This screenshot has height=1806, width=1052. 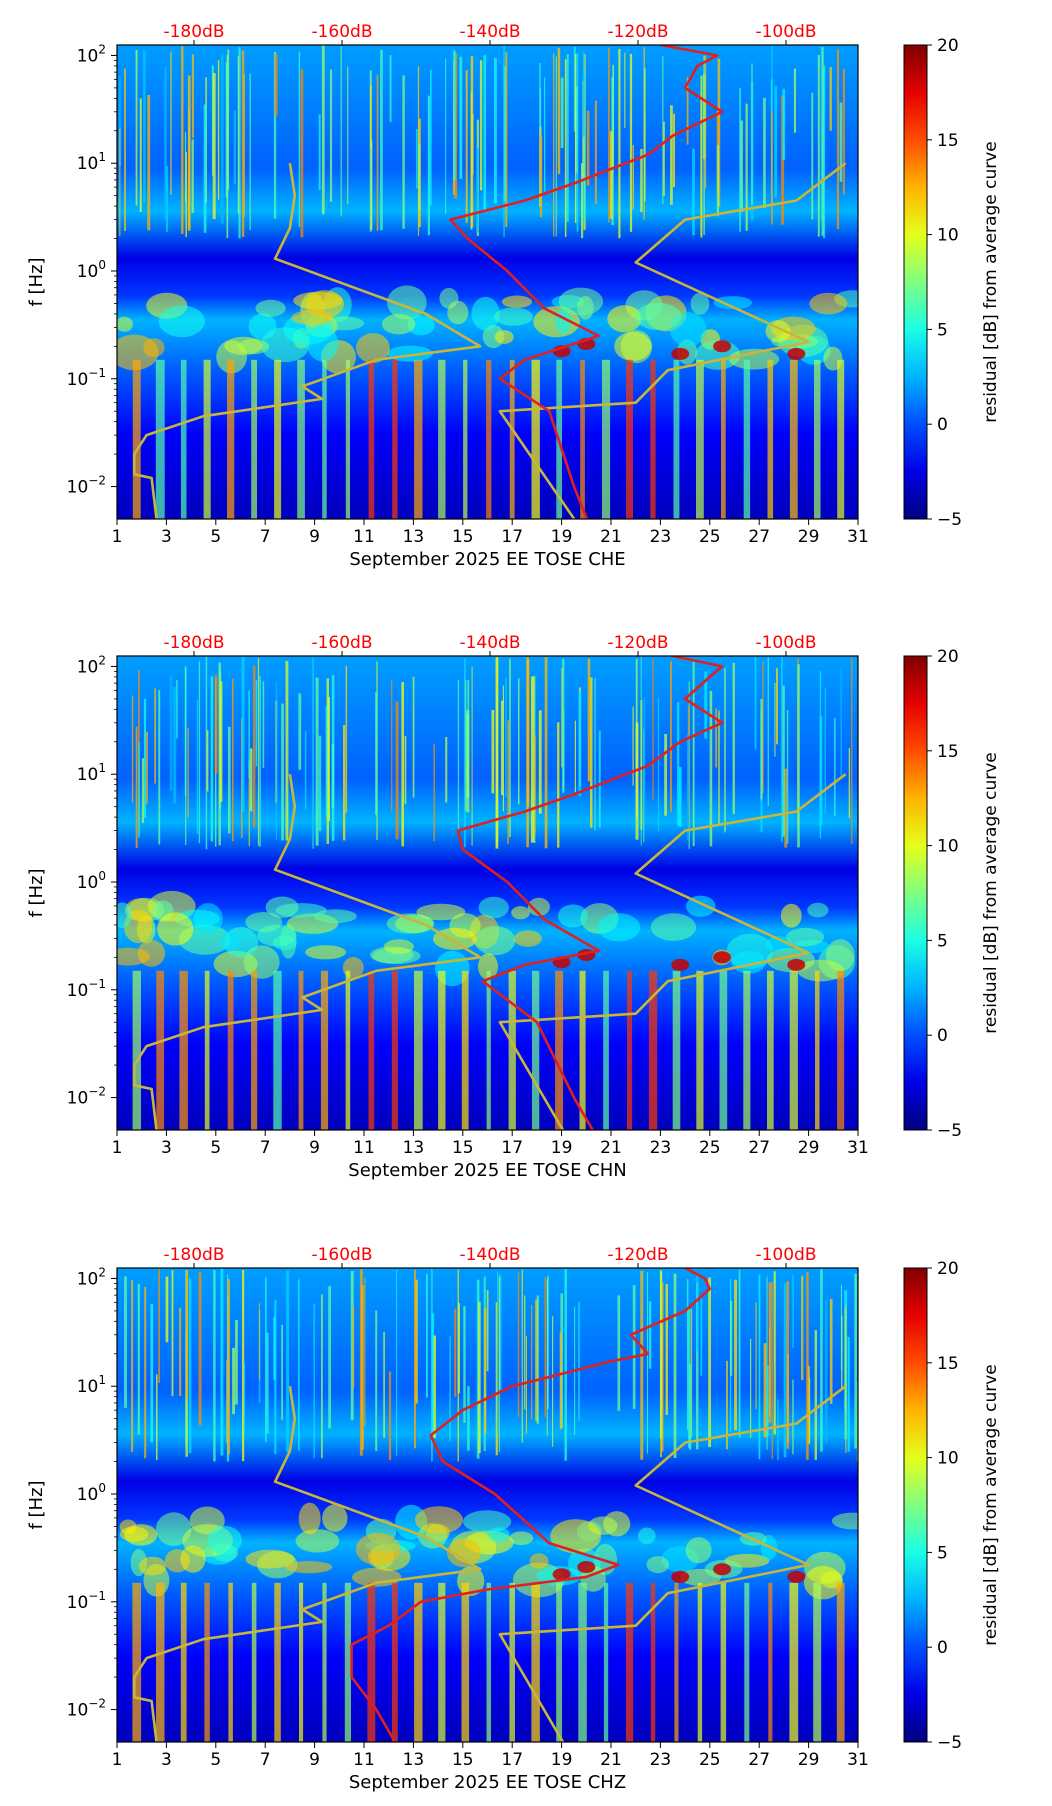 What do you see at coordinates (91, 1385) in the screenshot?
I see `y-tick-label: 10¹` at bounding box center [91, 1385].